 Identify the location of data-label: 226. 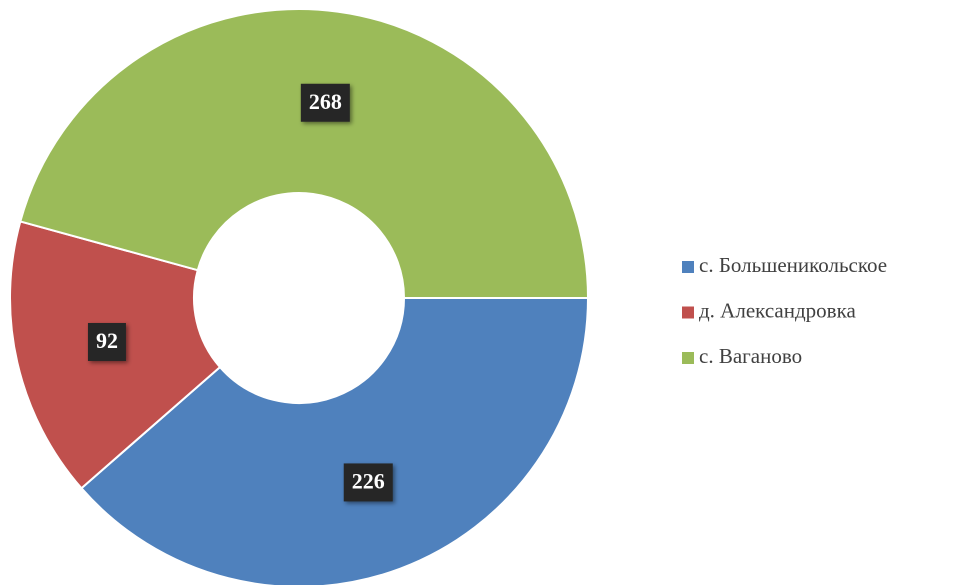
(368, 482).